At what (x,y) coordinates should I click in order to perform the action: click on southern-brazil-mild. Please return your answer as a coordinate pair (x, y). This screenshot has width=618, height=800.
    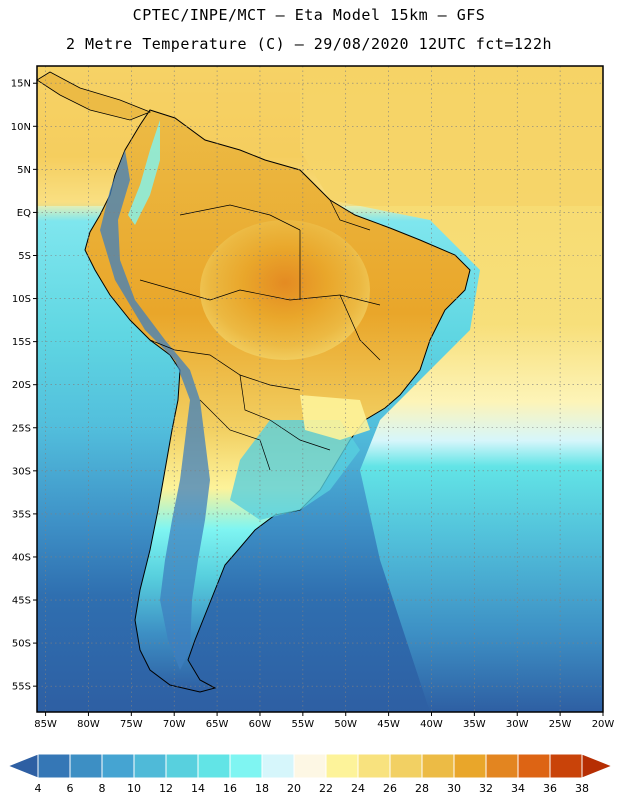
    Looking at the image, I should click on (335, 417).